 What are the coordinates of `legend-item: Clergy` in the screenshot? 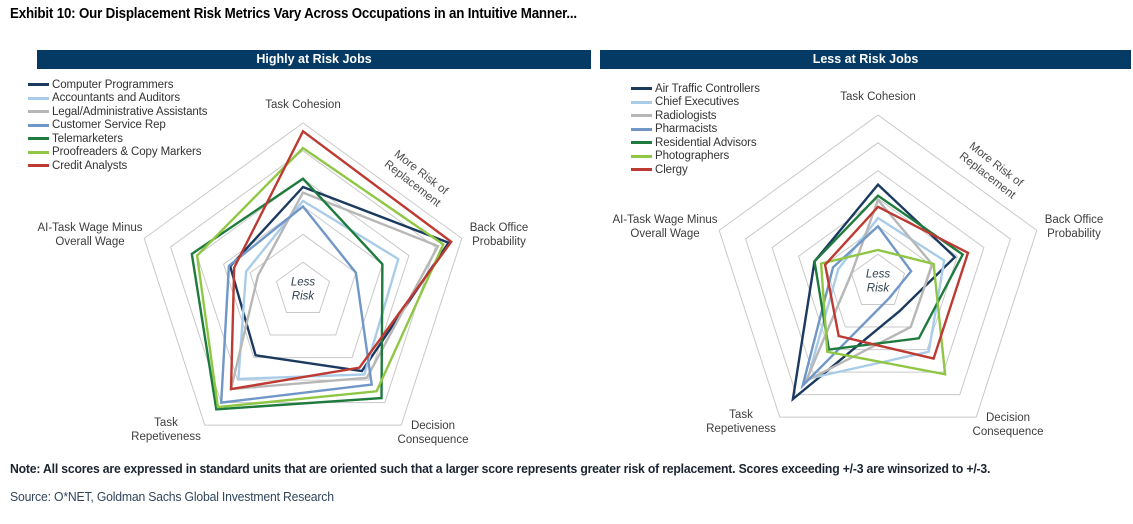 It's located at (695, 170).